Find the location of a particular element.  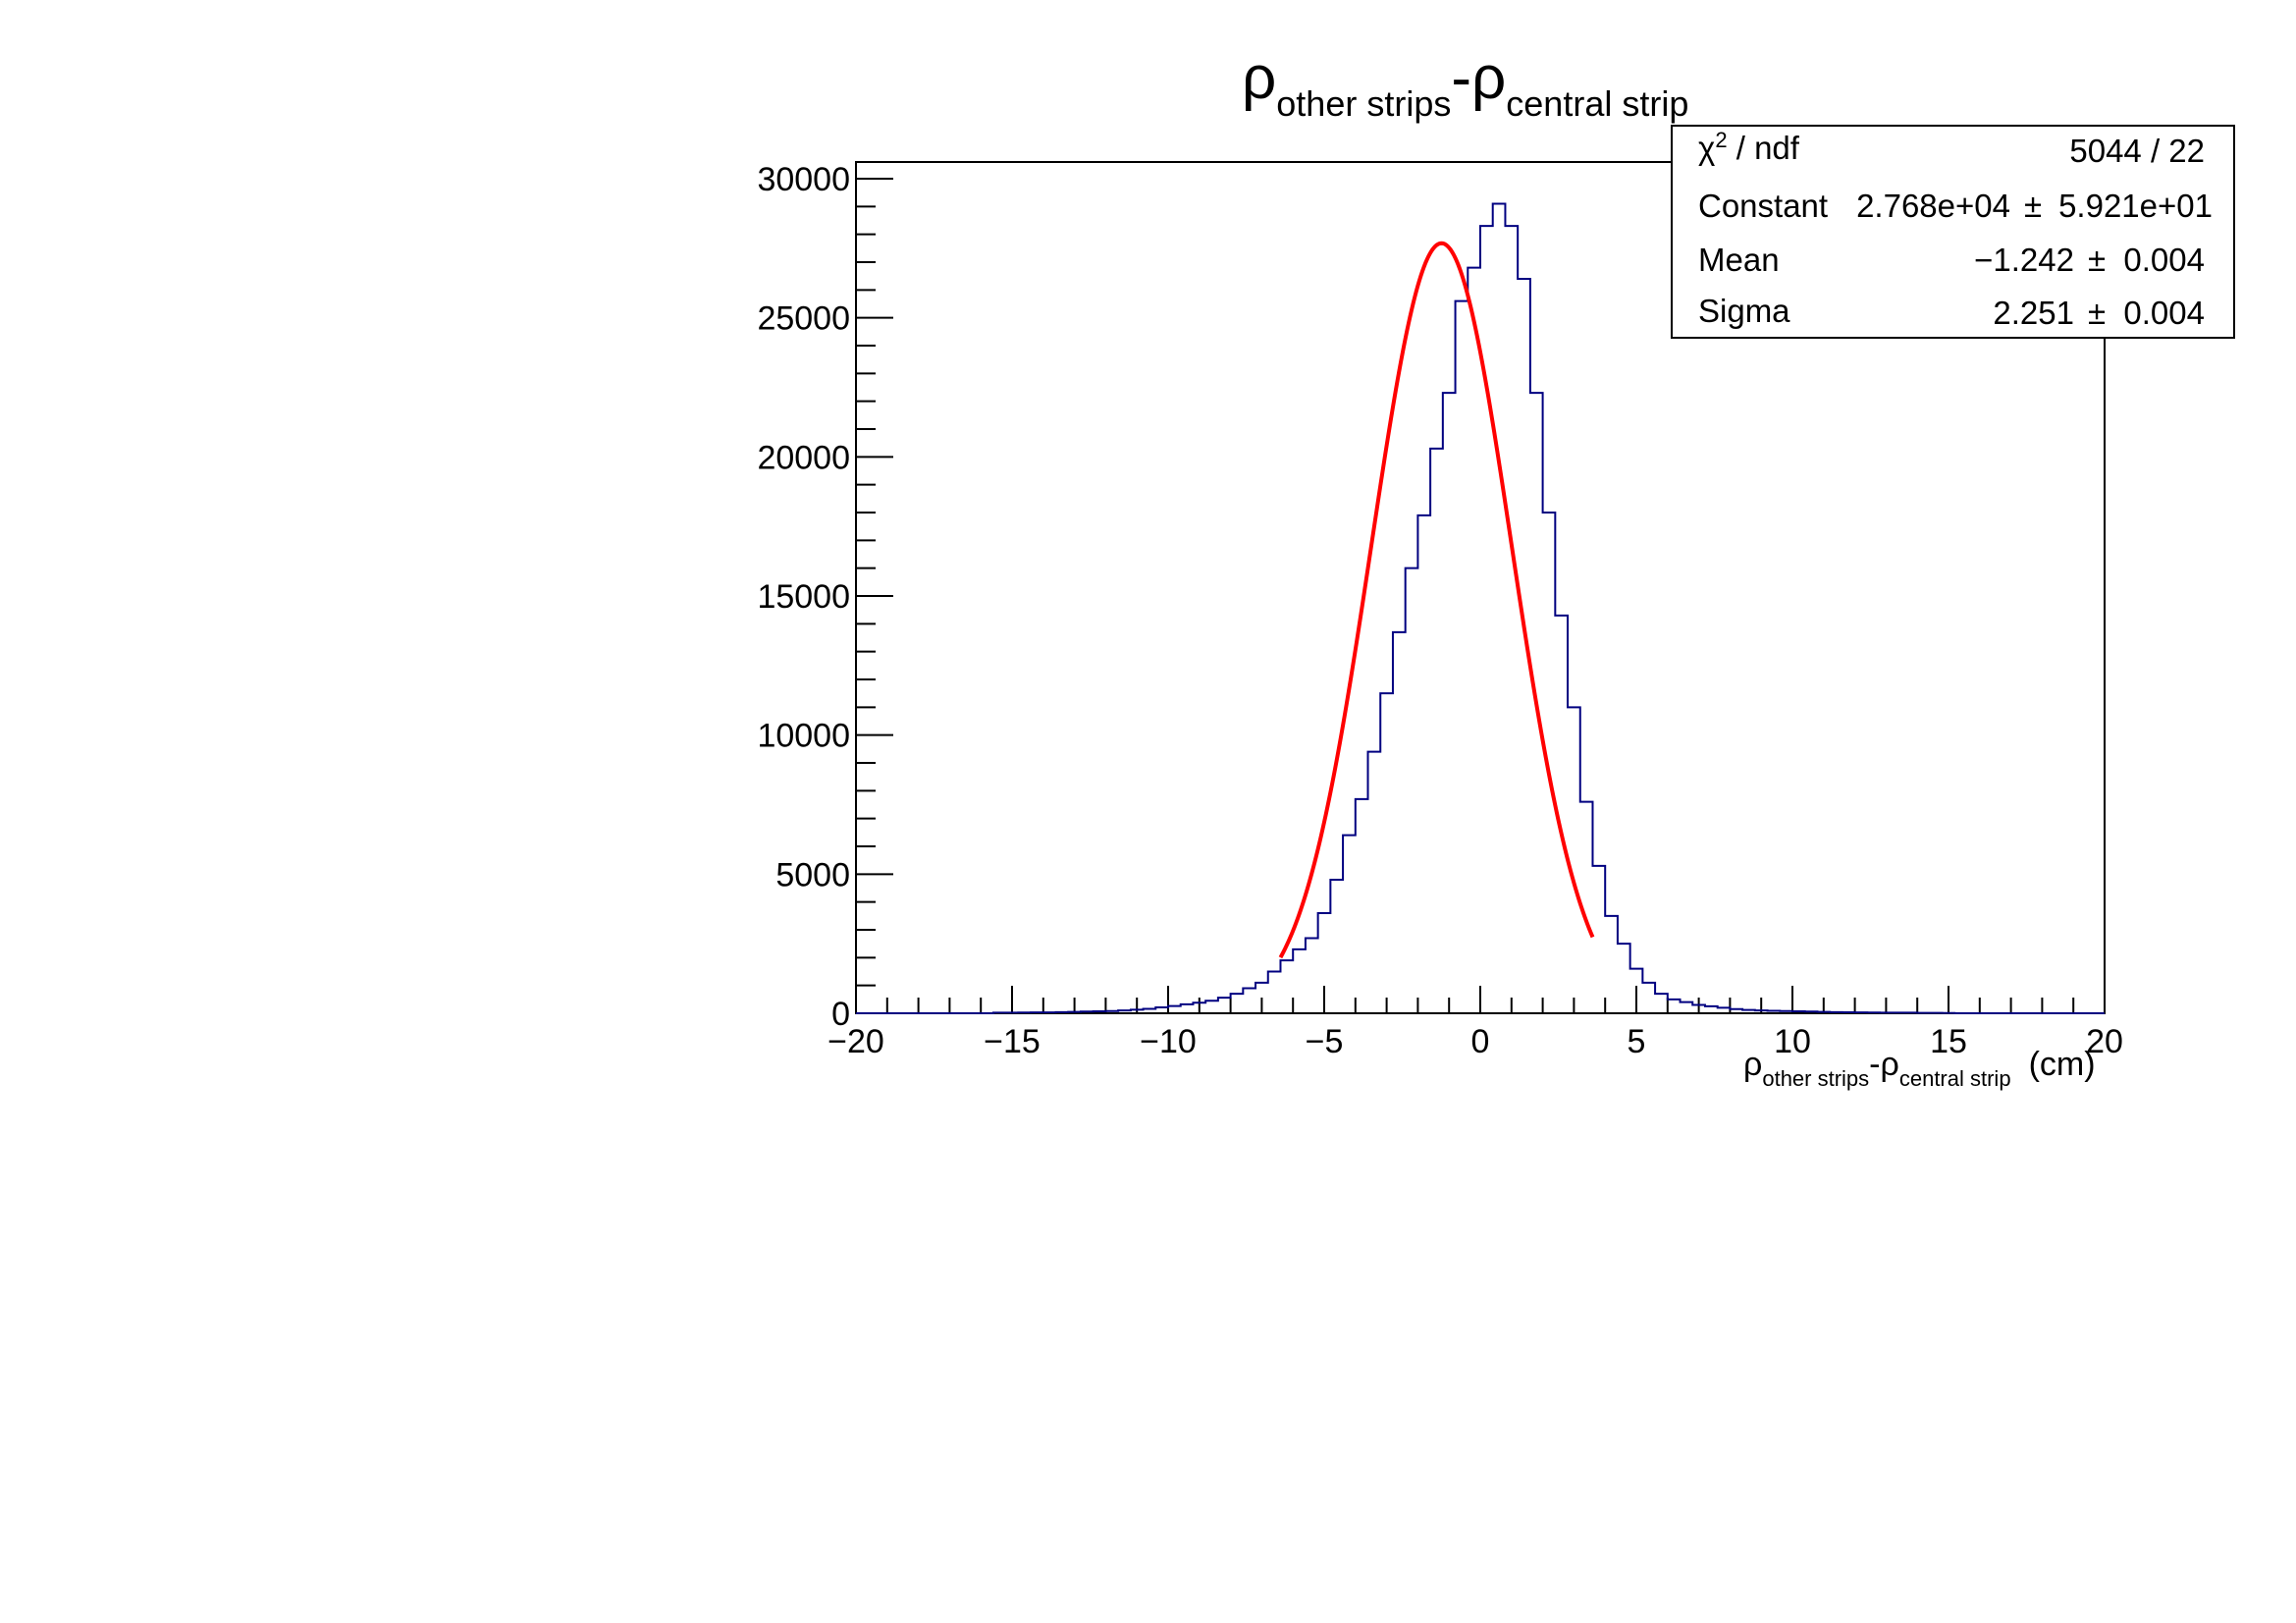

stats-row-value: 2.251 is located at coordinates (2034, 313).